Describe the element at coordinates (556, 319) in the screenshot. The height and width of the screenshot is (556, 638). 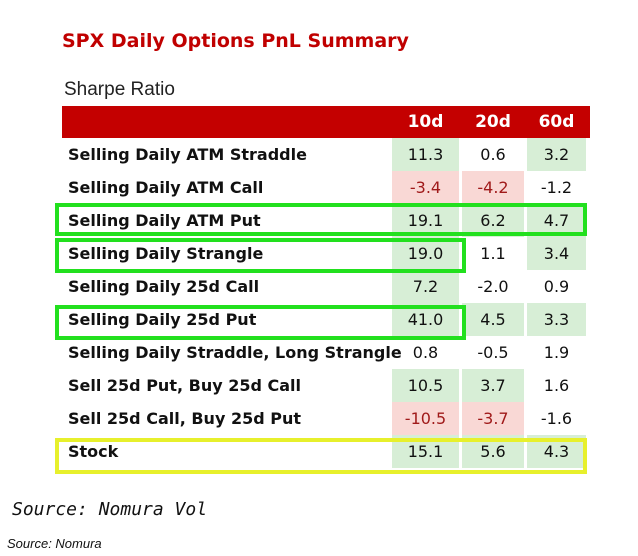
I see `value-60d: 3.3` at that location.